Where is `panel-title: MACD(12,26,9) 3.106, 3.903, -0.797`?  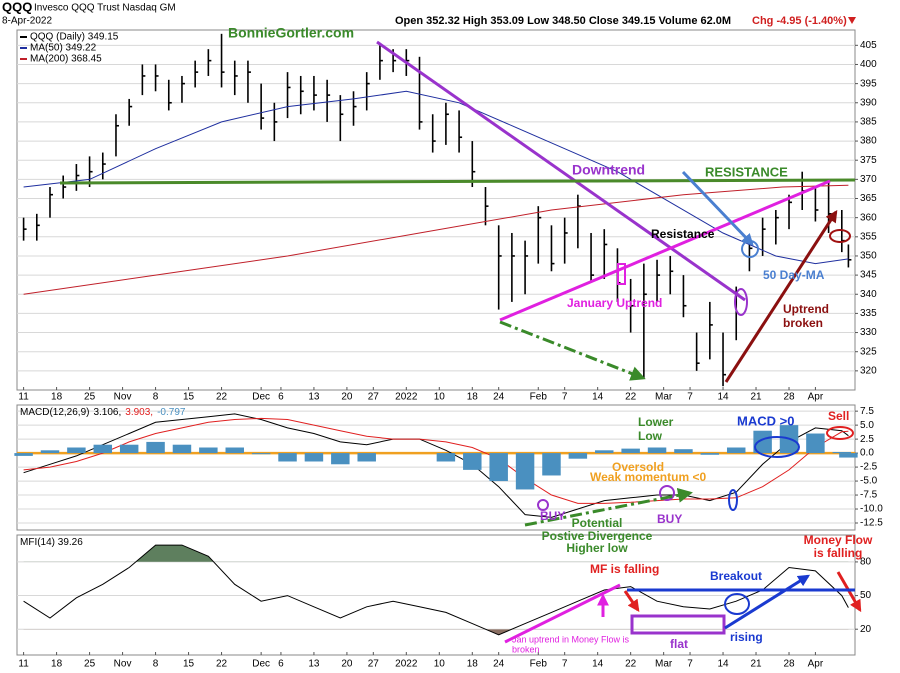 panel-title: MACD(12,26,9) 3.106, 3.903, -0.797 is located at coordinates (103, 412).